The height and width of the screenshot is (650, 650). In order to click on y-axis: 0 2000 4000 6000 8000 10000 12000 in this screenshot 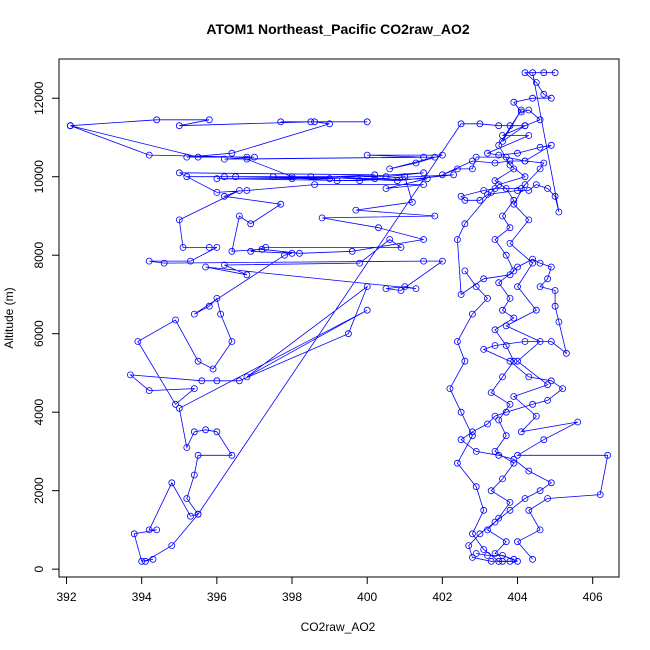, I will do `click(46, 326)`.